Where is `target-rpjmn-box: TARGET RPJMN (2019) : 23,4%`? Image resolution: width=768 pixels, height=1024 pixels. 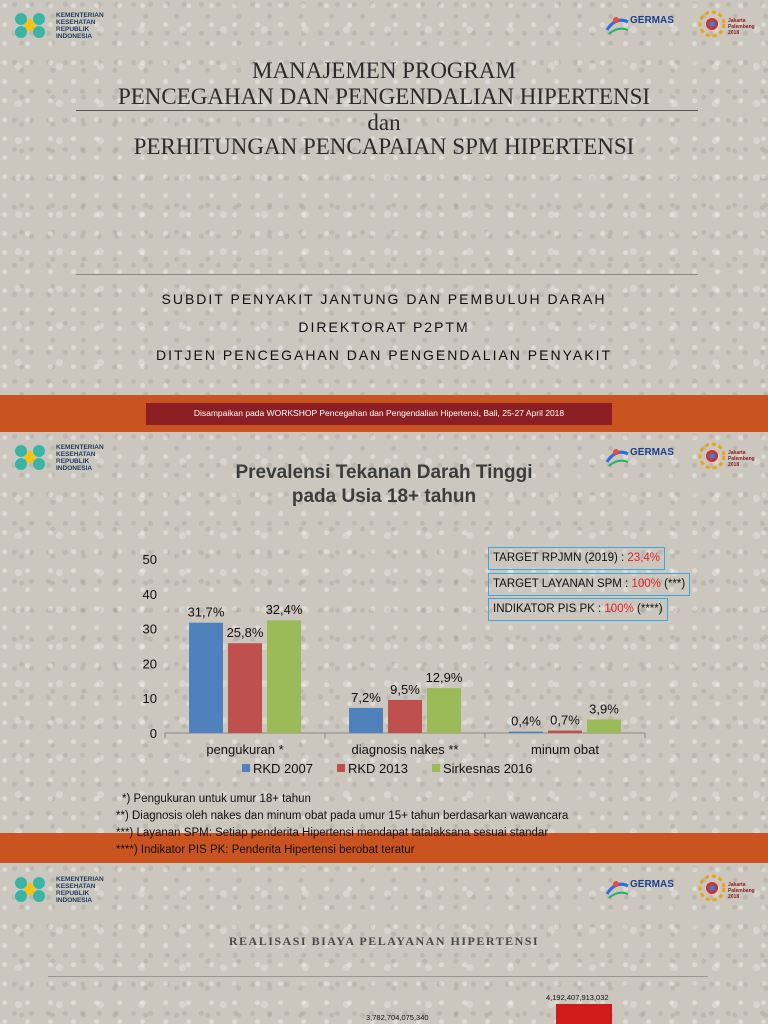
target-rpjmn-box: TARGET RPJMN (2019) : 23,4% is located at coordinates (577, 558).